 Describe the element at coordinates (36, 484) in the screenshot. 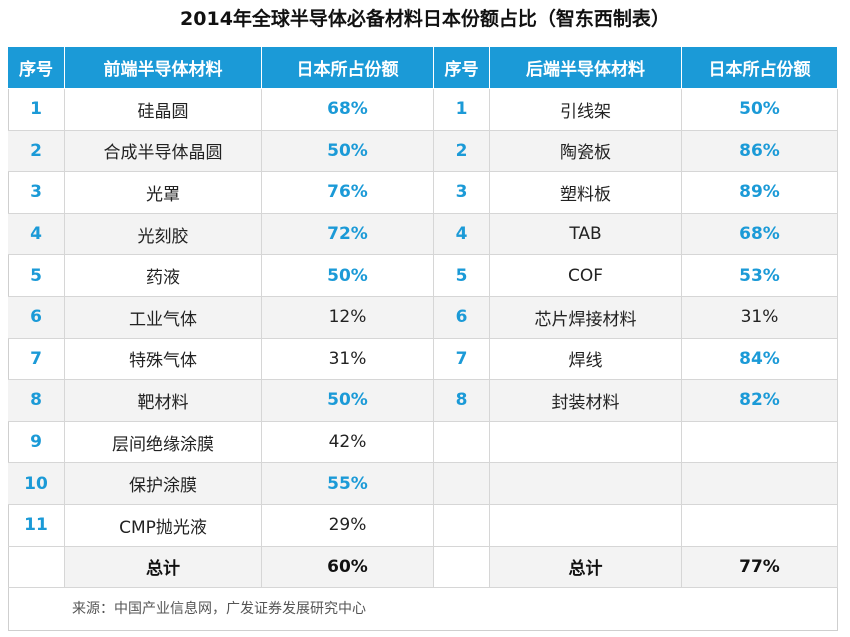

I see `table-cell: 10` at that location.